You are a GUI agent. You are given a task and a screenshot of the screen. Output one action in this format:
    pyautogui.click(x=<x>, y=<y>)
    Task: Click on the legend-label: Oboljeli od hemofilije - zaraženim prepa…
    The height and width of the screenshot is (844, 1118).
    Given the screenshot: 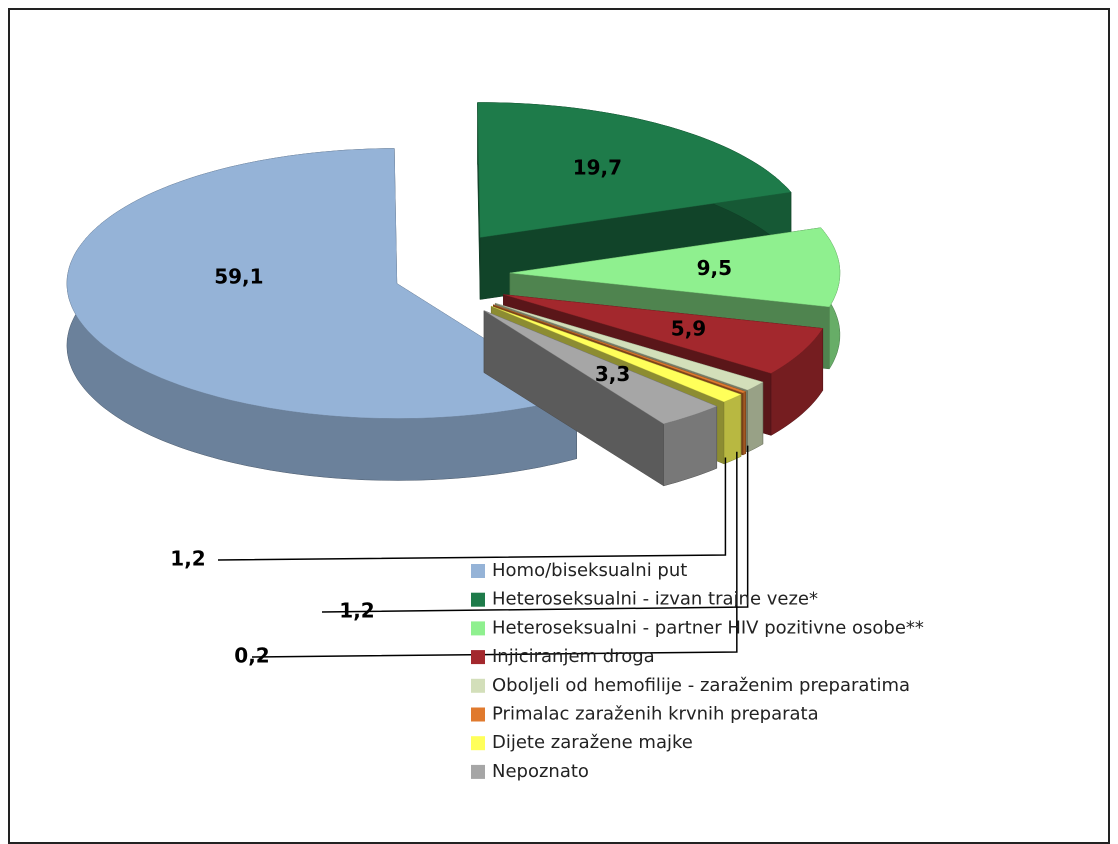 What is the action you would take?
    pyautogui.click(x=701, y=685)
    